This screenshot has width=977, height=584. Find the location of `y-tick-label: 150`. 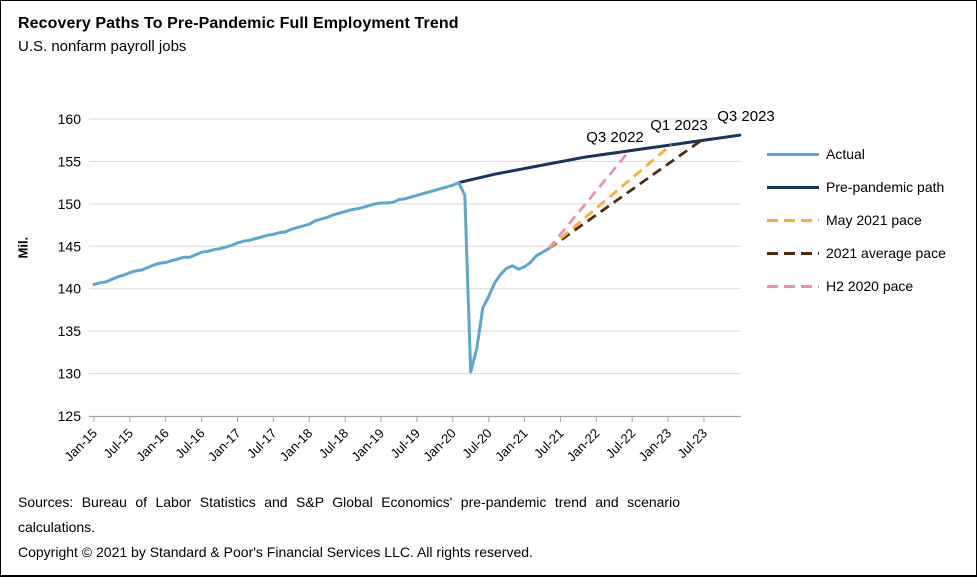

y-tick-label: 150 is located at coordinates (70, 204).